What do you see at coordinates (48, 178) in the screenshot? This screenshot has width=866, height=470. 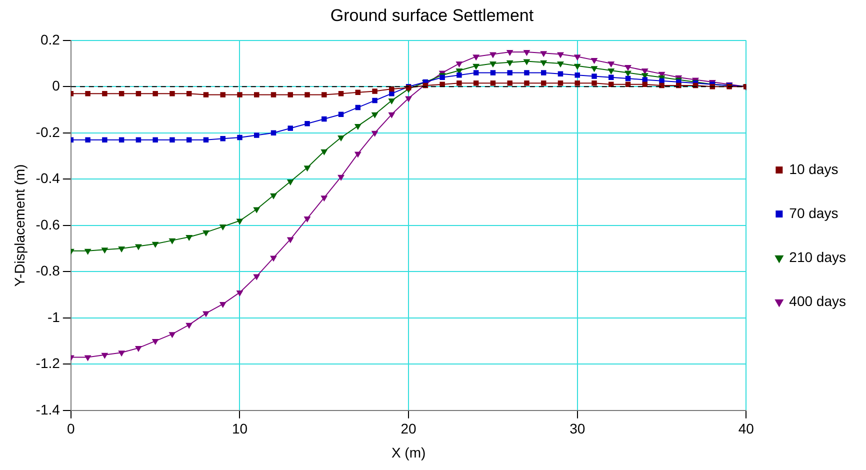 I see `y-tick-label: -0.4` at bounding box center [48, 178].